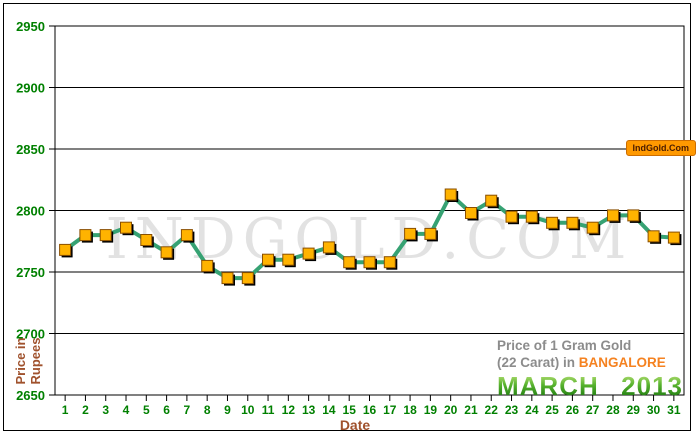  I want to click on x-tick-label: 10, so click(248, 410).